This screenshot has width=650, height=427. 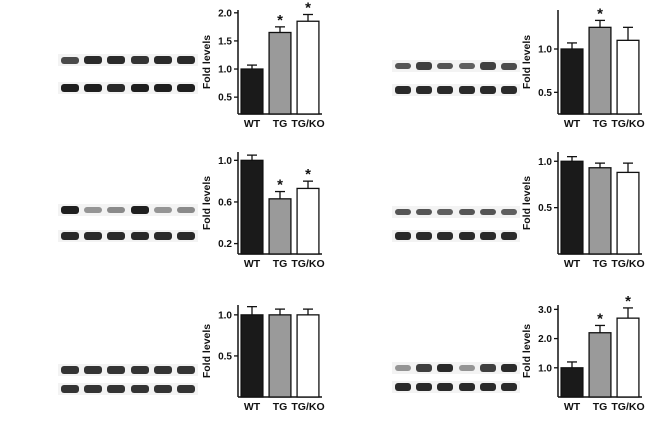 What do you see at coordinates (225, 13) in the screenshot?
I see `y-tick-label: 2.0` at bounding box center [225, 13].